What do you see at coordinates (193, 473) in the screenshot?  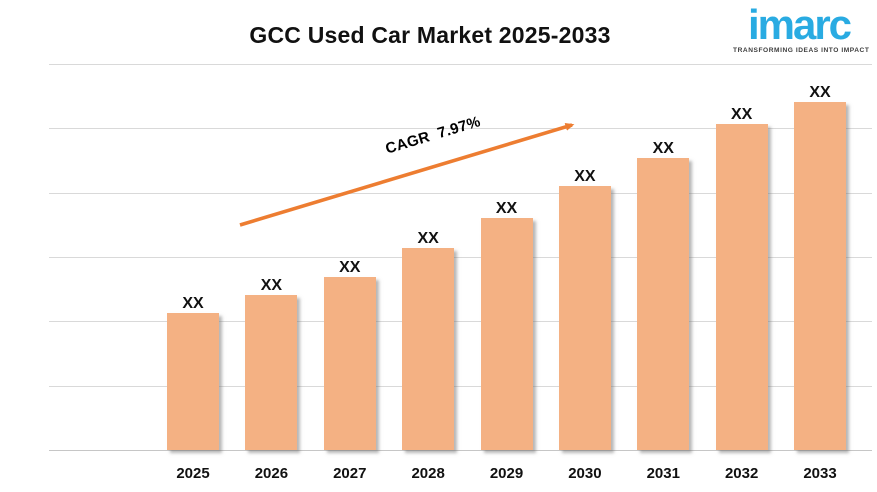 I see `bar-year-label: 2025` at bounding box center [193, 473].